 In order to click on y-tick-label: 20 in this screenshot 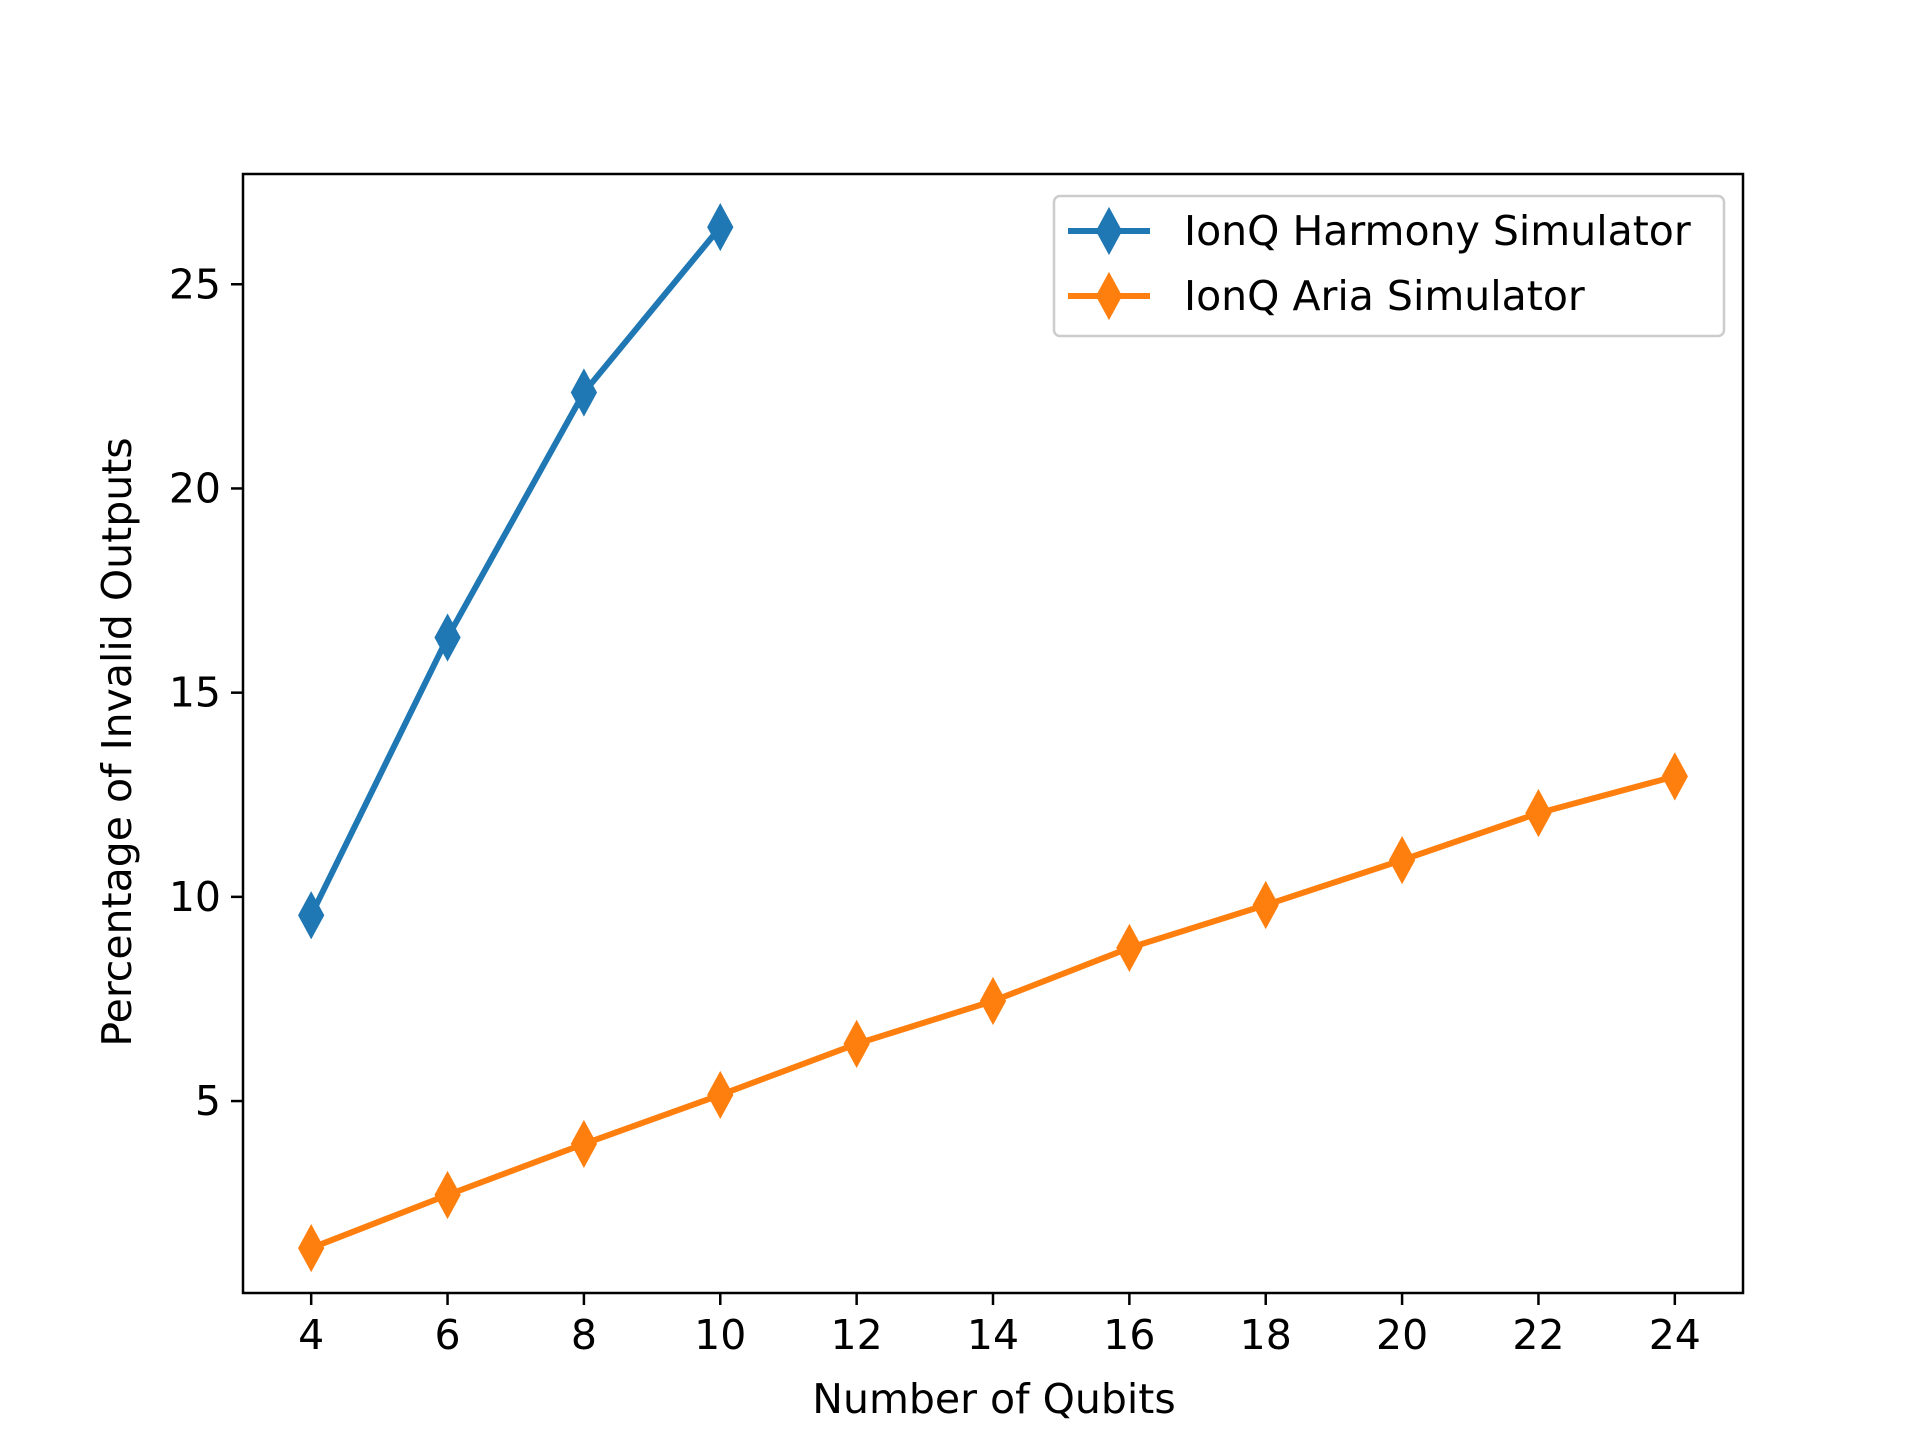, I will do `click(195, 488)`.